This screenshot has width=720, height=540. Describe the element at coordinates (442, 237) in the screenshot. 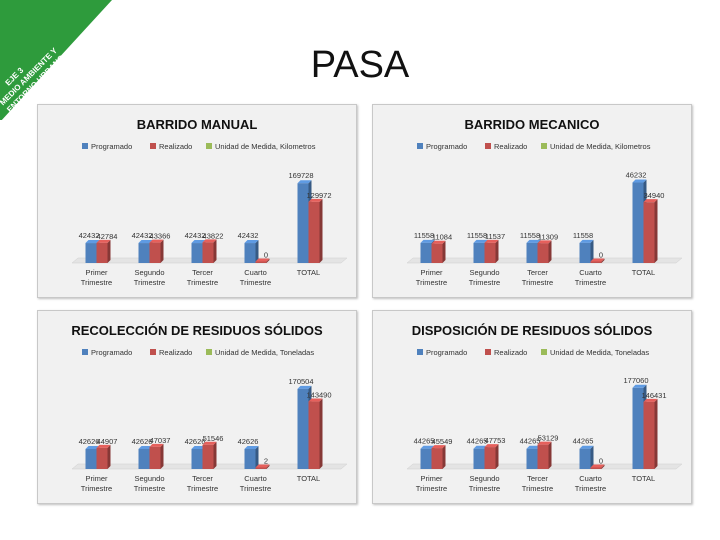

I see `data-label: 11084` at that location.